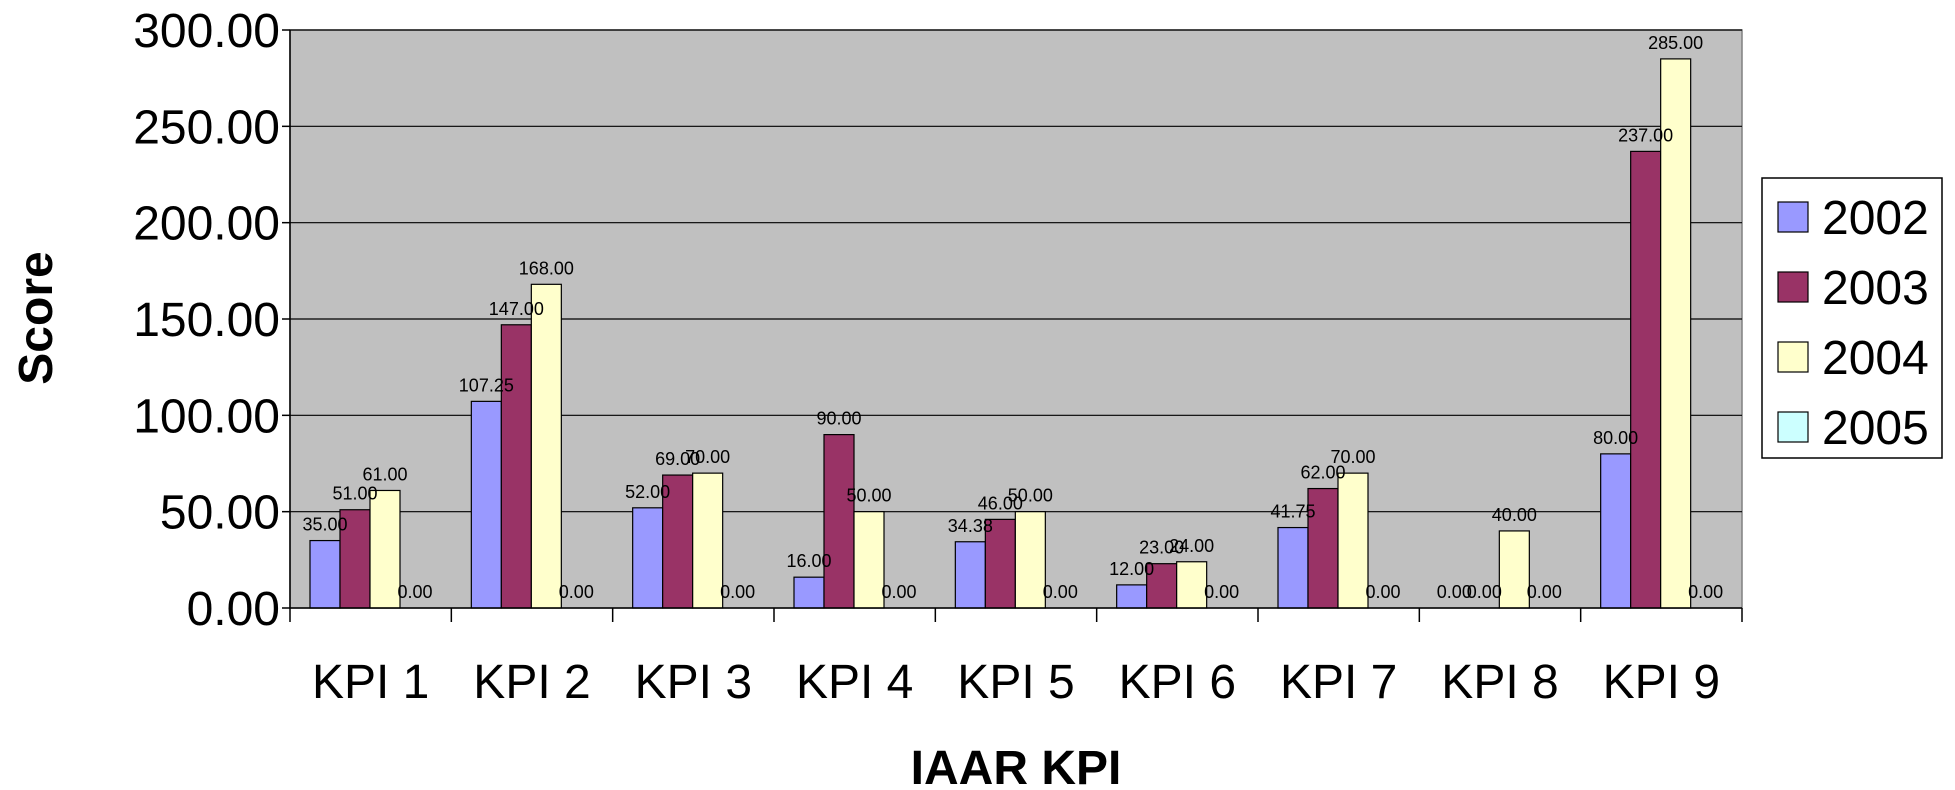 This screenshot has height=790, width=1955. Describe the element at coordinates (1191, 546) in the screenshot. I see `data-label: 24.00` at that location.